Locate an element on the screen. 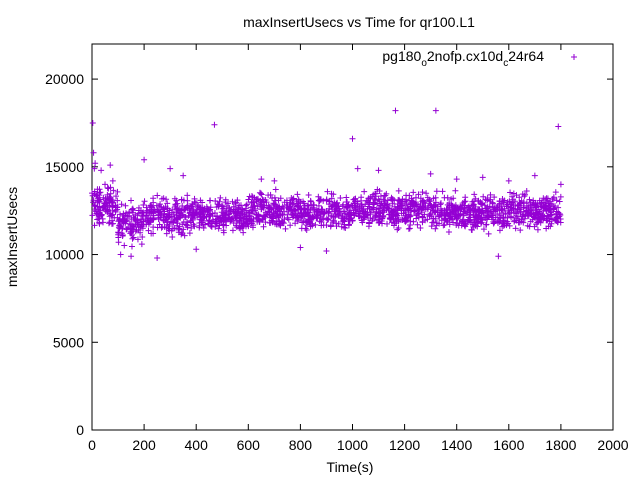  y-tick-label: 15000 is located at coordinates (64, 167).